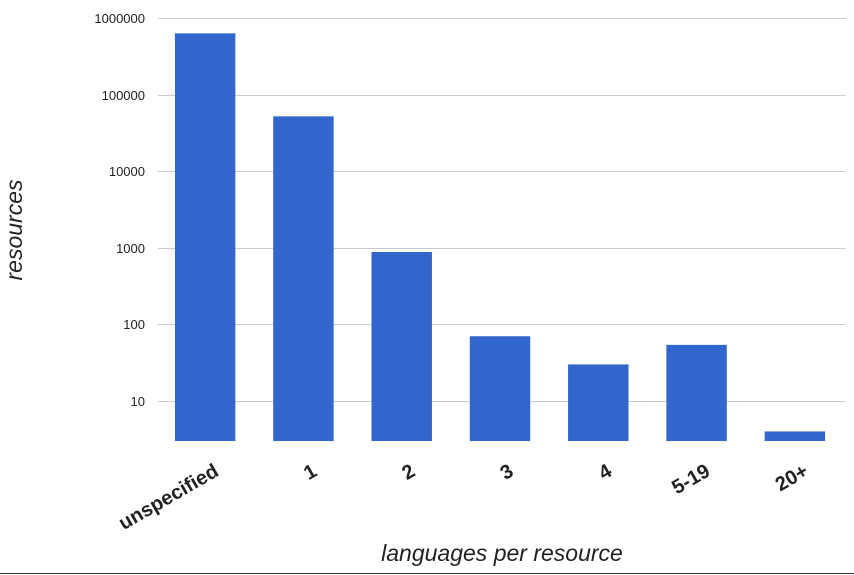 Image resolution: width=854 pixels, height=575 pixels. I want to click on x-category-label: 20+, so click(792, 478).